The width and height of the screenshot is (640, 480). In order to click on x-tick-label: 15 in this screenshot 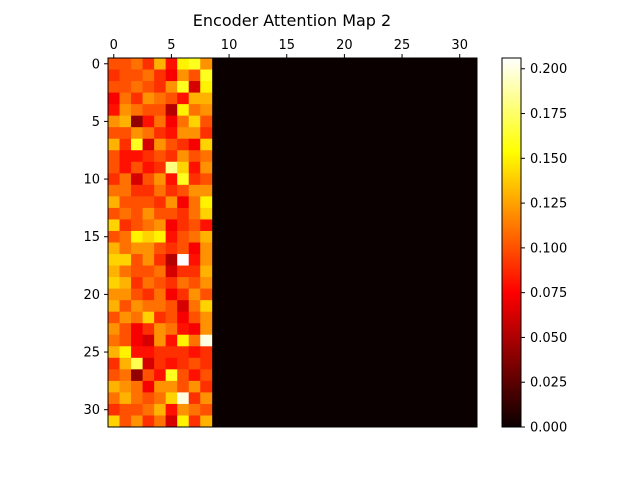, I will do `click(286, 45)`.